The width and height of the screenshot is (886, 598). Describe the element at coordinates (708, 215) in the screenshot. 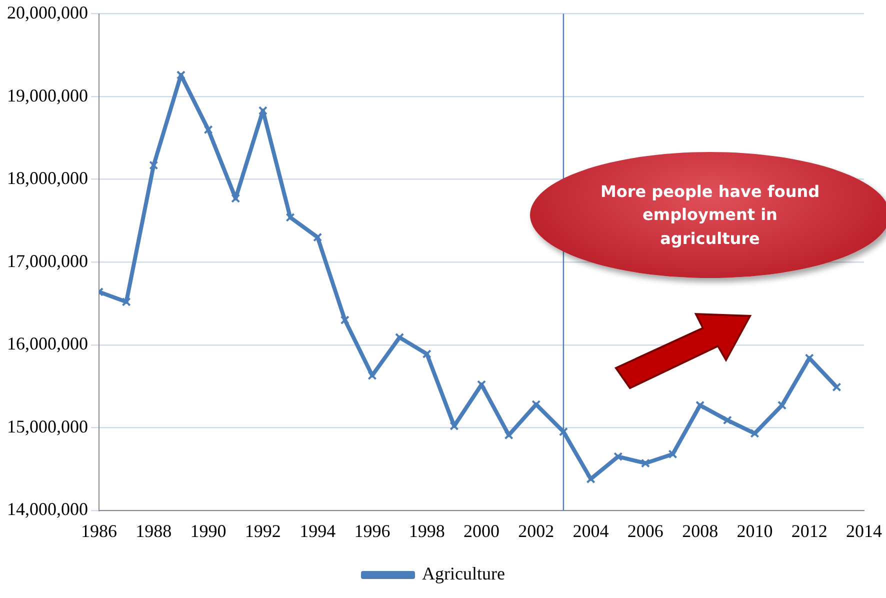

I see `ellipse-callout: More people have found employment in agriculture` at that location.